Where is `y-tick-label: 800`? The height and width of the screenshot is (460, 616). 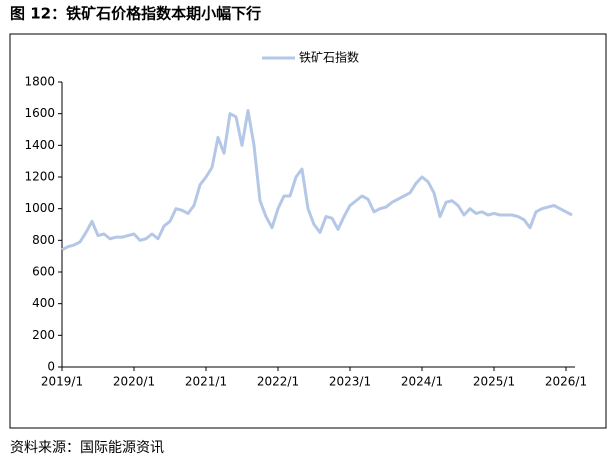 y-tick-label: 800 is located at coordinates (43, 240).